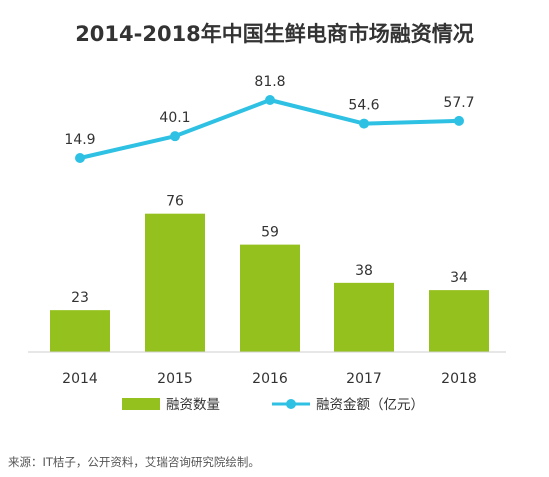 This screenshot has width=549, height=477. I want to click on x-tick-label: 2017, so click(364, 379).